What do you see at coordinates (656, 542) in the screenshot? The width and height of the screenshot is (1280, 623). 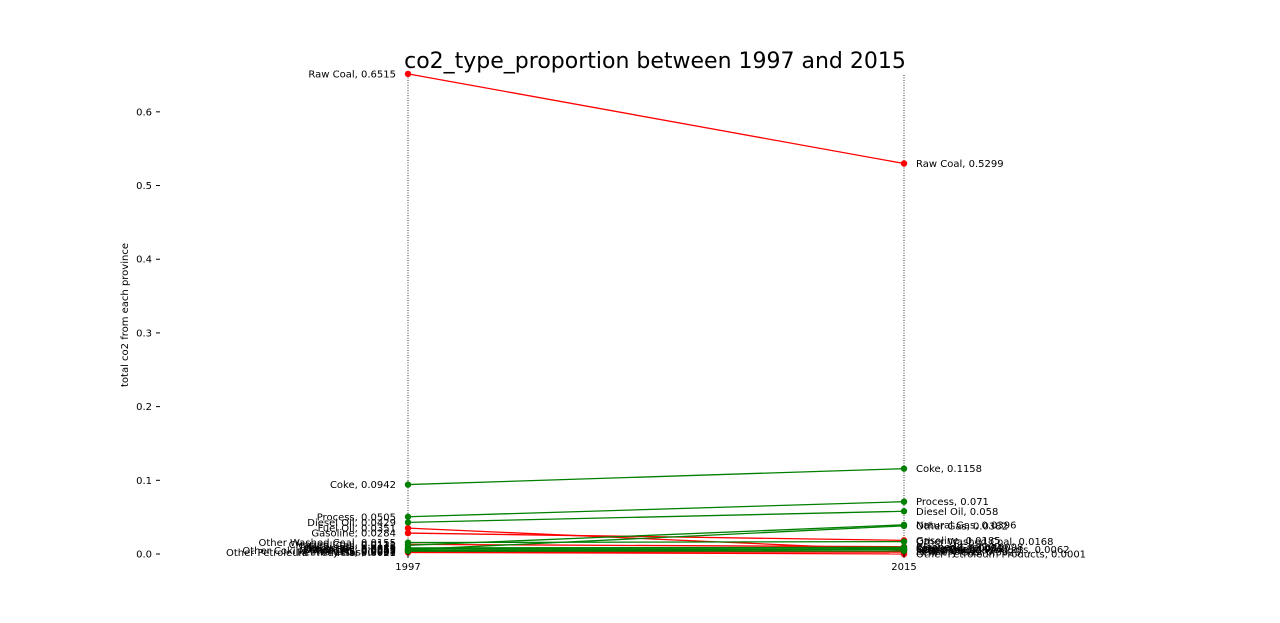 I see `series-line-other-washed-coal` at bounding box center [656, 542].